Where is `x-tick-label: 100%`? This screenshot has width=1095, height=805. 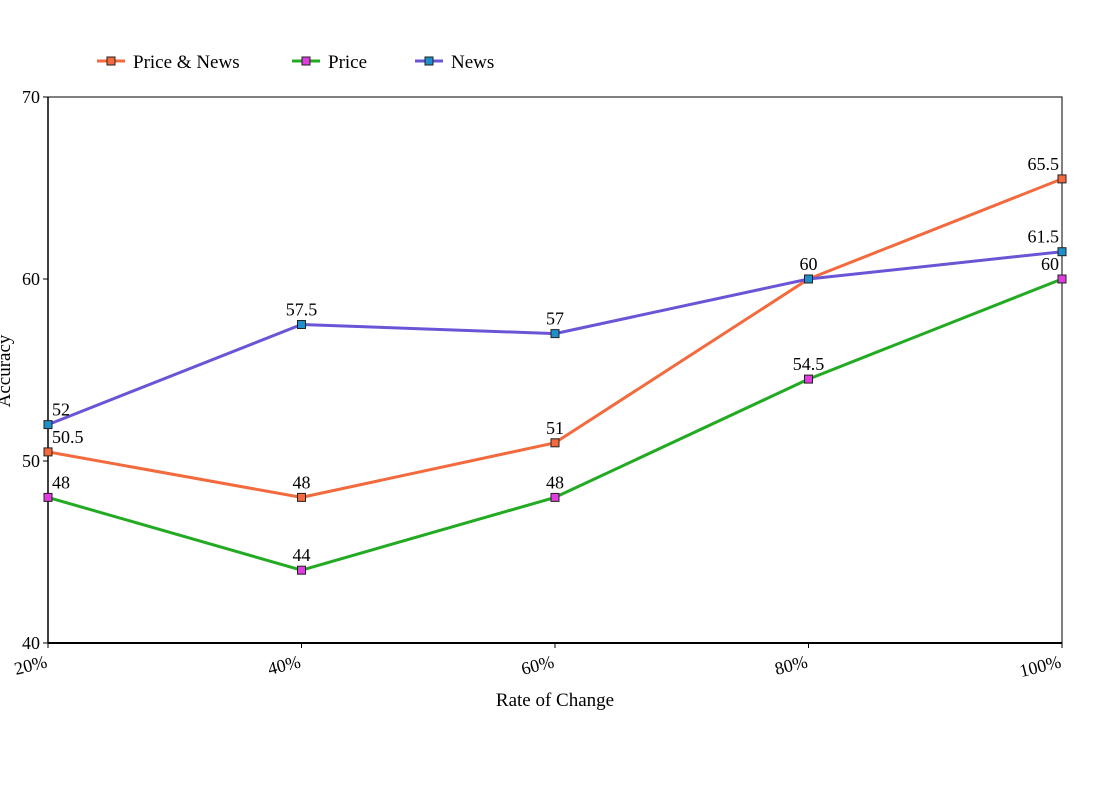 x-tick-label: 100% is located at coordinates (1040, 666).